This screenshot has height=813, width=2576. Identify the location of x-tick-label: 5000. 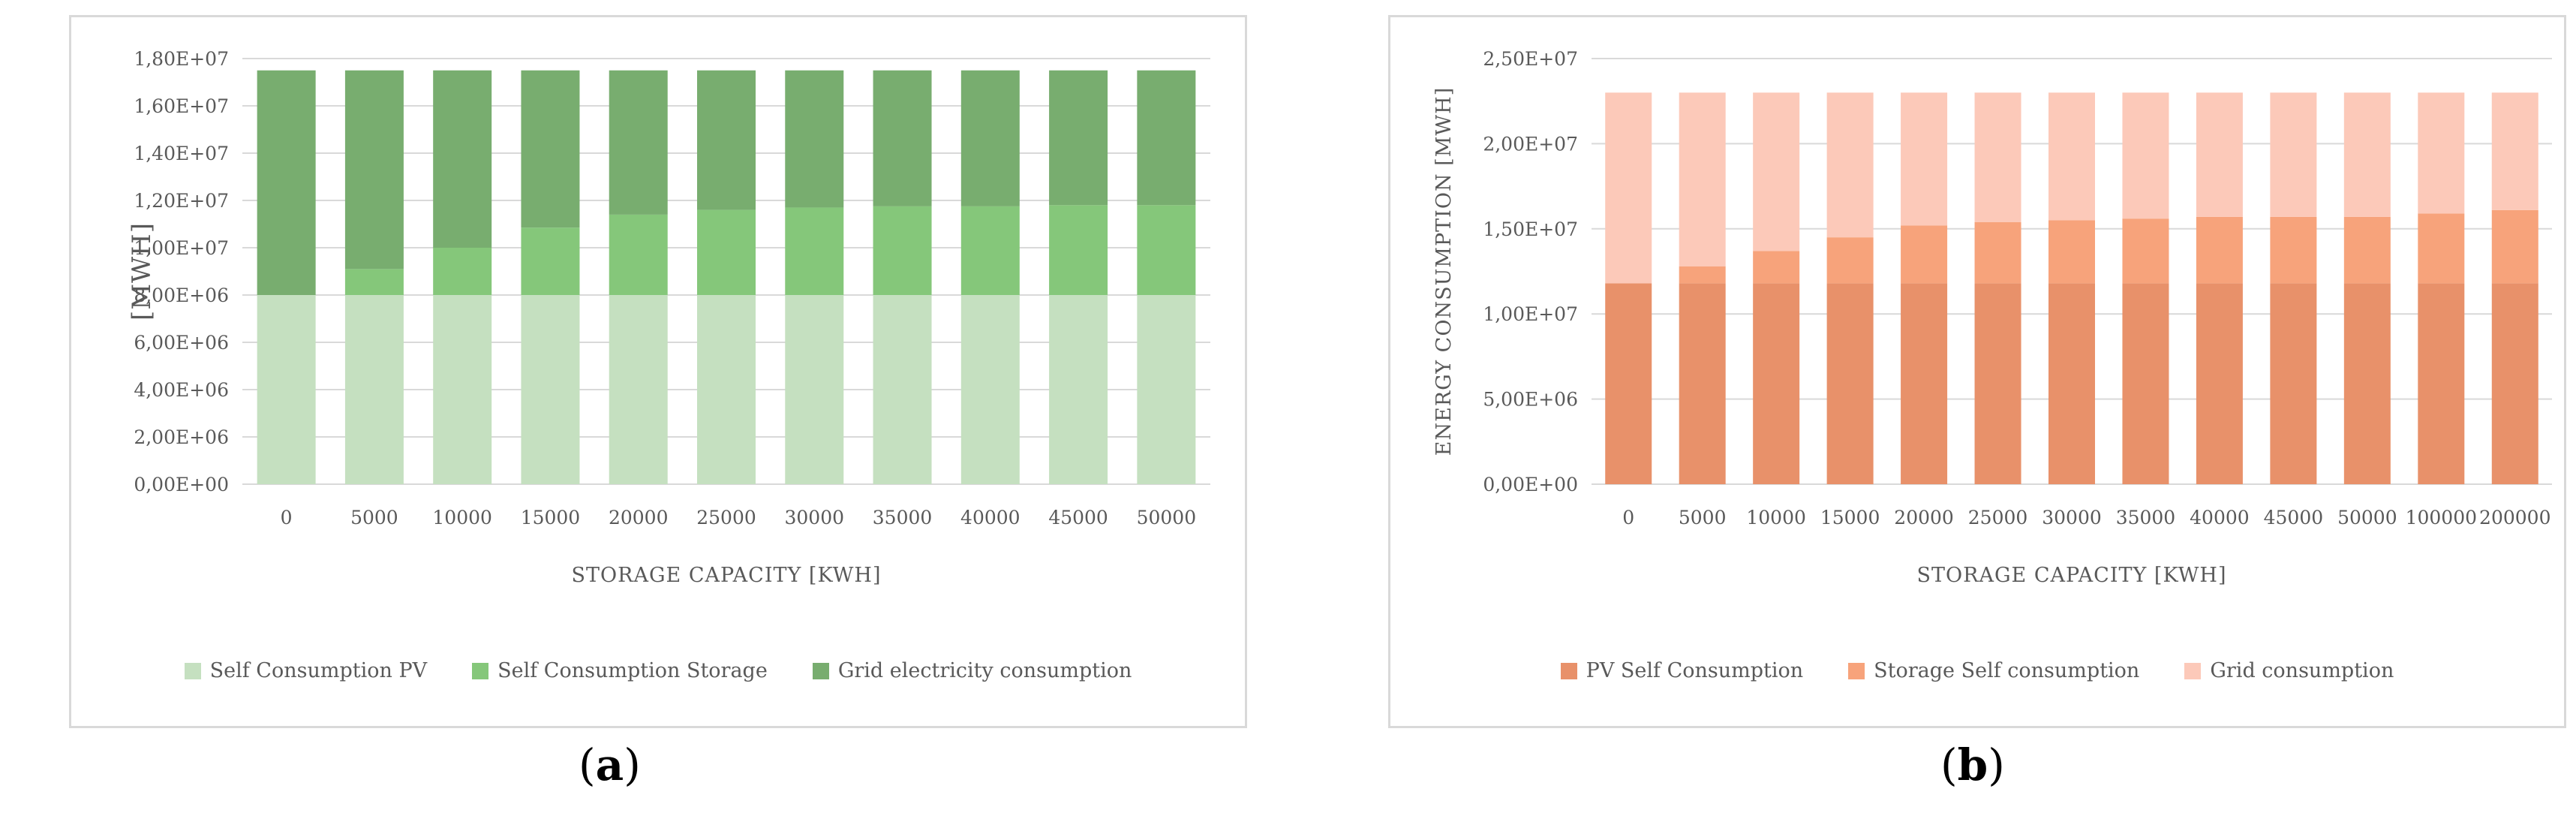
(1703, 517).